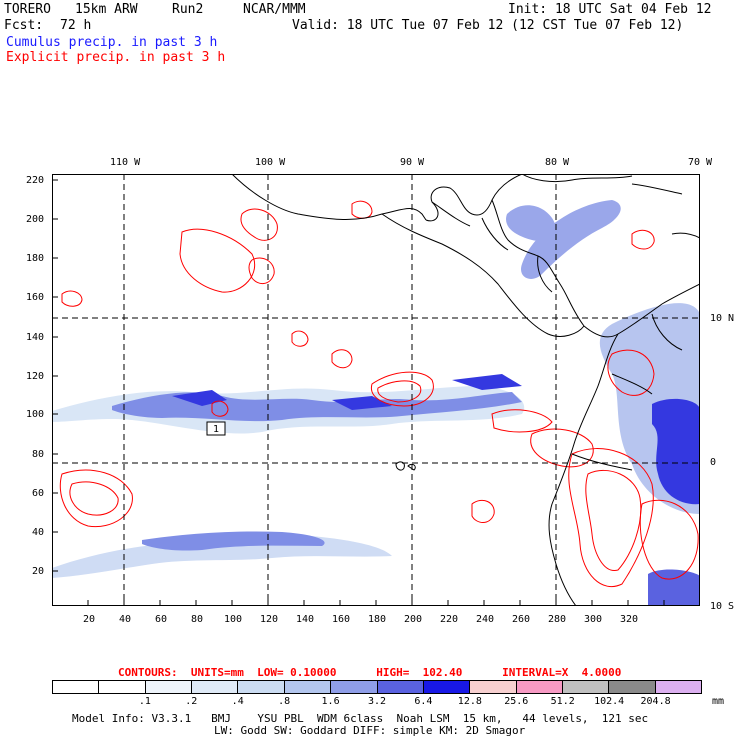 This screenshot has height=740, width=740. Describe the element at coordinates (144, 701) in the screenshot. I see `colorbar-label: .1` at that location.